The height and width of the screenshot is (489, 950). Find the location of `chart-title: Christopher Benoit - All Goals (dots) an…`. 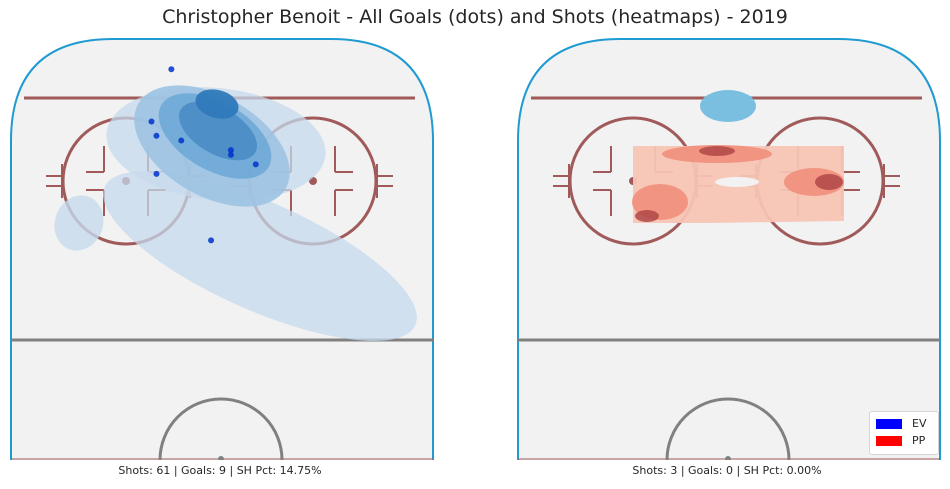

chart-title: Christopher Benoit - All Goals (dots) an… is located at coordinates (475, 17).